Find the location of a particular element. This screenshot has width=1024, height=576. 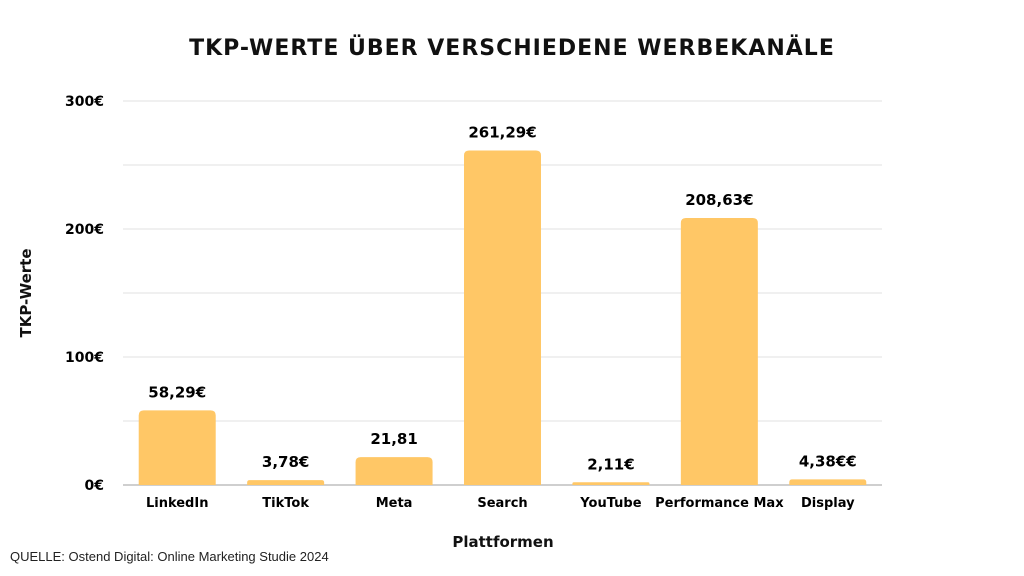

chart-title: TKP-WERTE ÜBER VERSCHIEDENE WERBEKANÄLE is located at coordinates (512, 48).